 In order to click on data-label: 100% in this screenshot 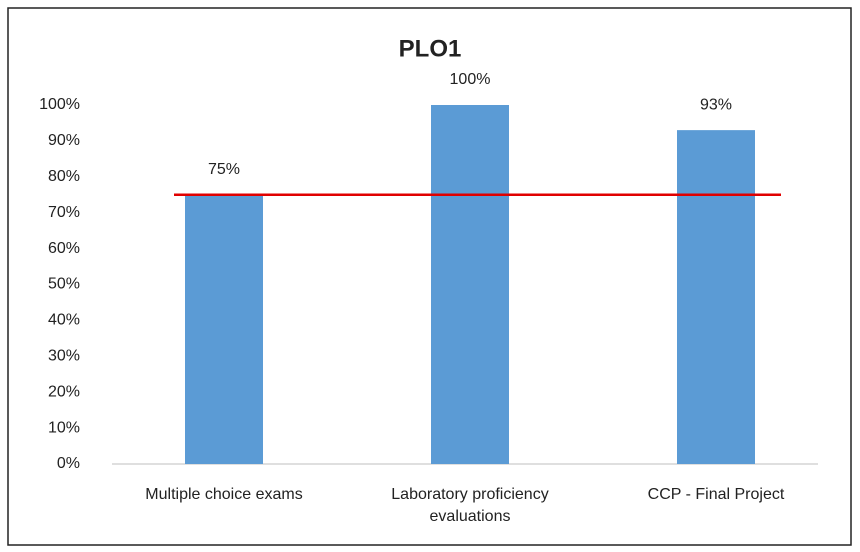, I will do `click(470, 79)`.